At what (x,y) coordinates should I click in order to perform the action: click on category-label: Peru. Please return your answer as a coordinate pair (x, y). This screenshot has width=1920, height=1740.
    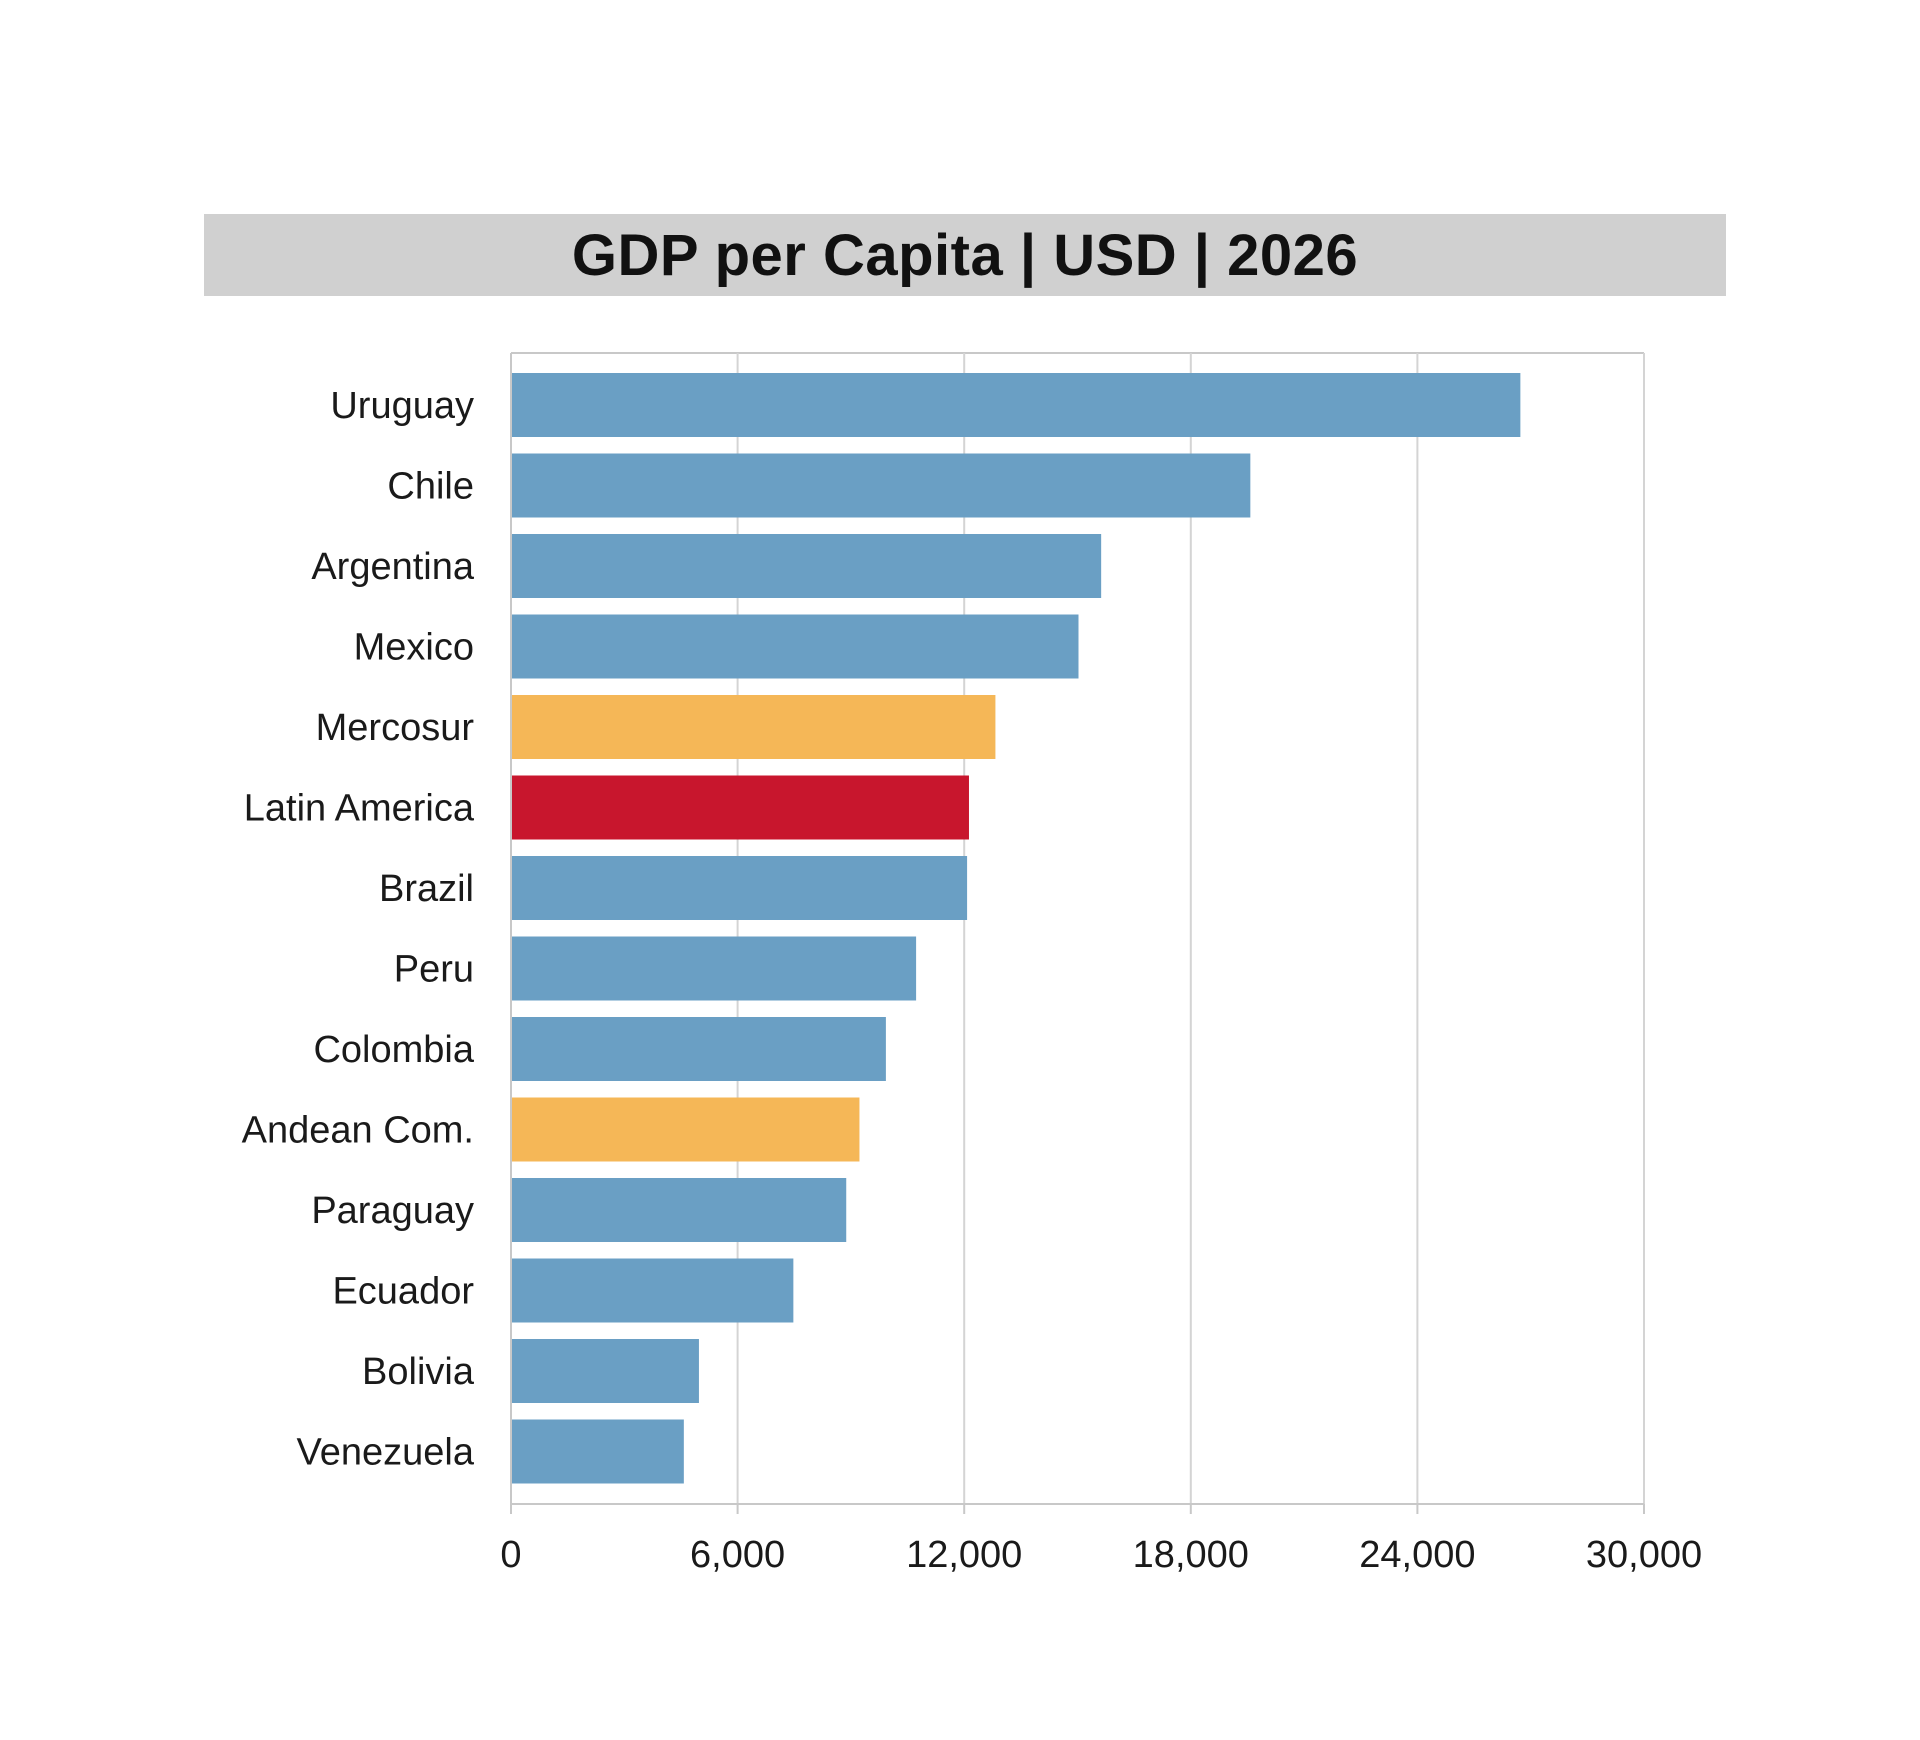
    Looking at the image, I should click on (434, 970).